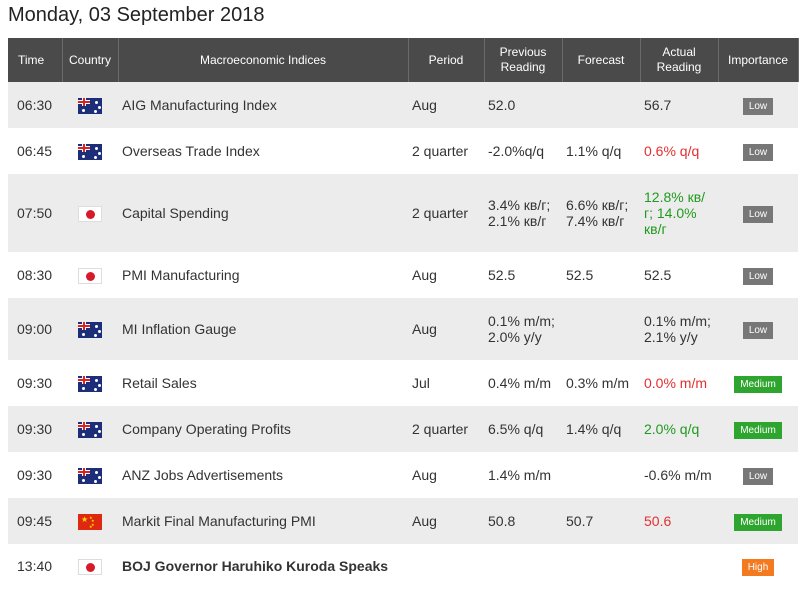  I want to click on cell-forecast: 6.6% кв/г; 7.4% кв/г, so click(601, 213).